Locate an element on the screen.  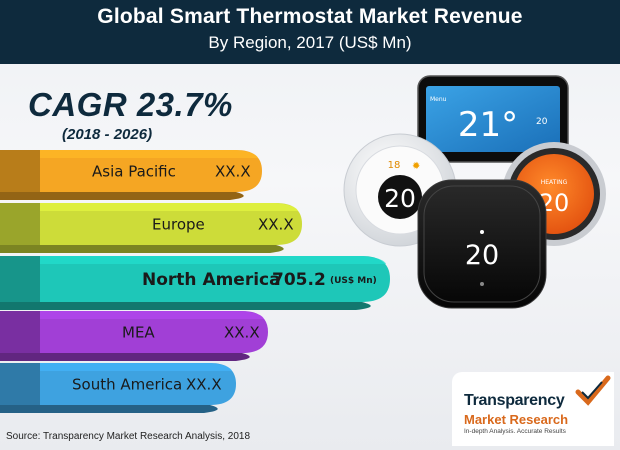
unit-label: (US$ Mn) is located at coordinates (353, 281).